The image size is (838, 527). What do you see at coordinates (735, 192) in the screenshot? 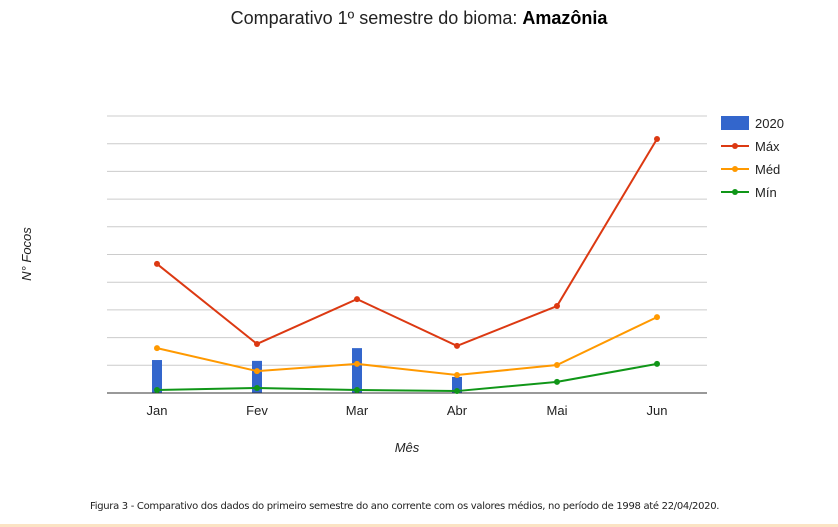
I see `legend-marker-Mín` at bounding box center [735, 192].